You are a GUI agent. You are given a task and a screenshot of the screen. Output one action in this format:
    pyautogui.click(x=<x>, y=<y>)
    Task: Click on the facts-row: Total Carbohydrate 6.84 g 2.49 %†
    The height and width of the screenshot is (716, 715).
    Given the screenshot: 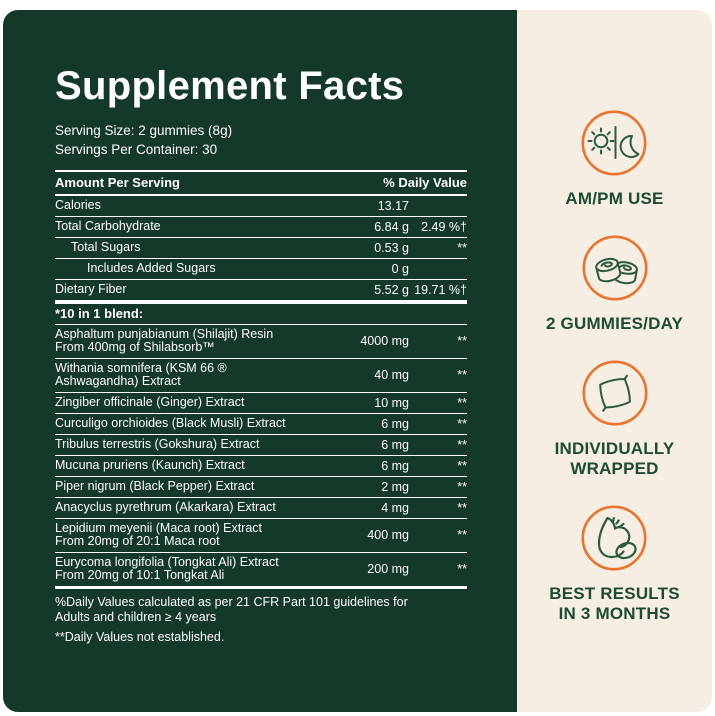 What is the action you would take?
    pyautogui.click(x=261, y=227)
    